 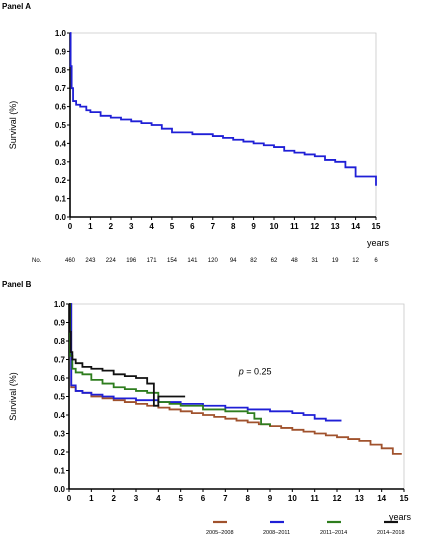 What do you see at coordinates (131, 261) in the screenshot?
I see `risk-table-count: 196` at bounding box center [131, 261].